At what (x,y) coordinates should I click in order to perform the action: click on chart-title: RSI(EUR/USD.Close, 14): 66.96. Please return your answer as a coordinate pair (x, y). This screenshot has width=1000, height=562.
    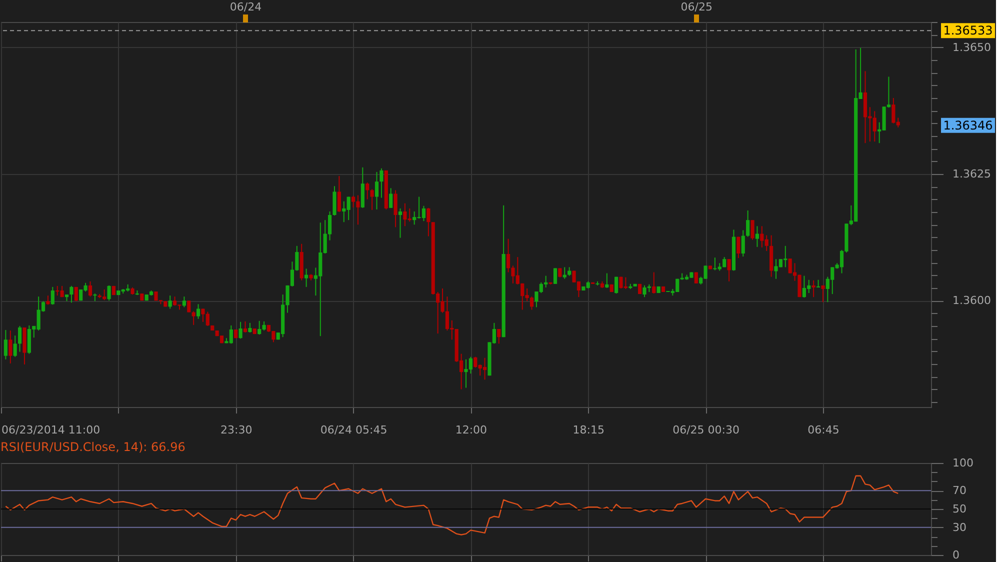
    Looking at the image, I should click on (93, 447).